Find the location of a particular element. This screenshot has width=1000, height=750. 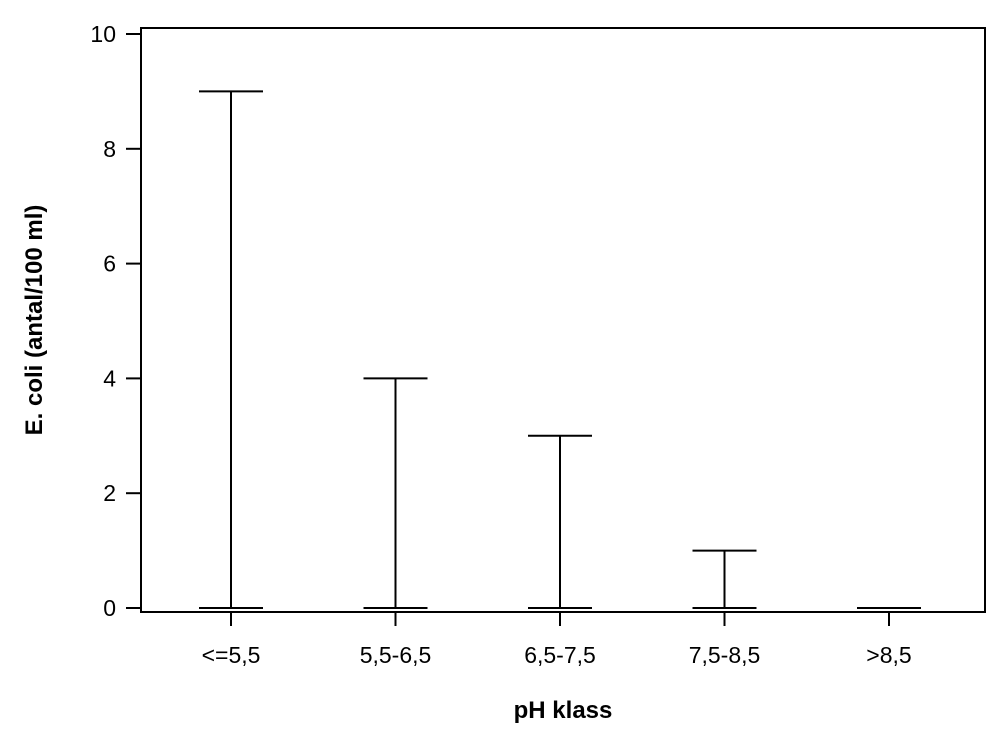

x-tick-label: 6,5-7,5 is located at coordinates (560, 655).